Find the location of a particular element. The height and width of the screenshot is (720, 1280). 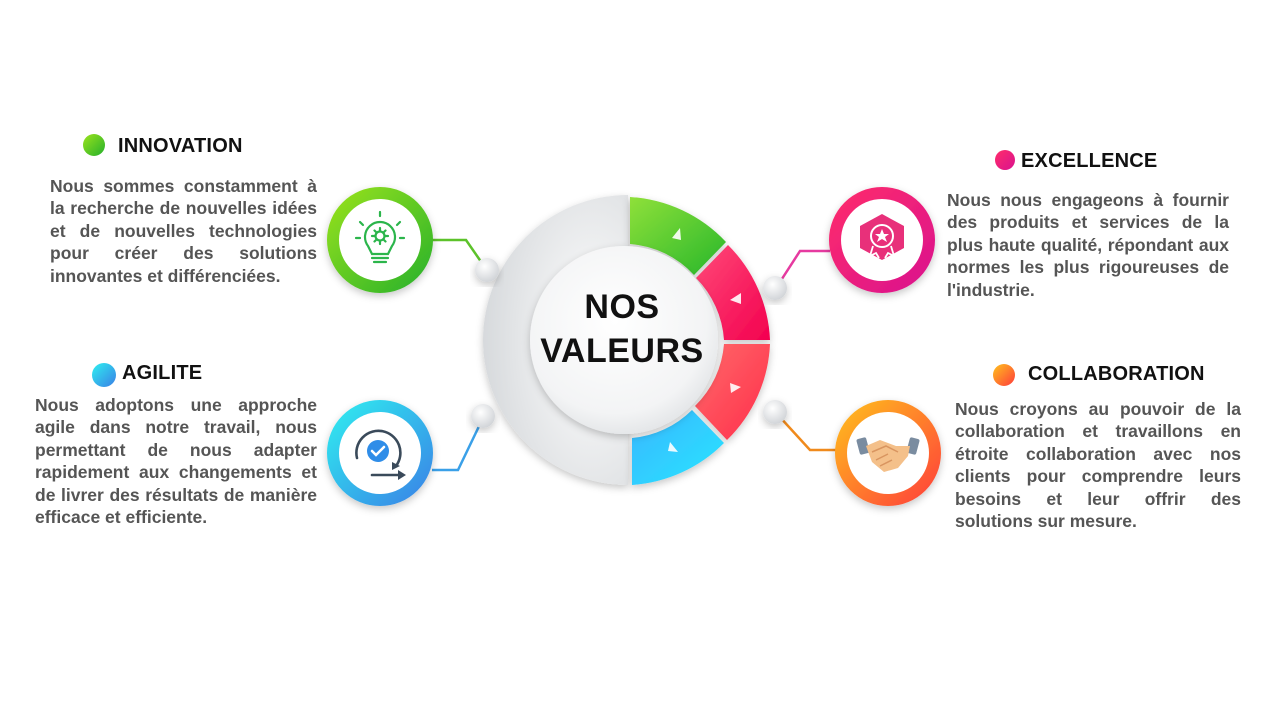

segment-blue is located at coordinates (678, 447).